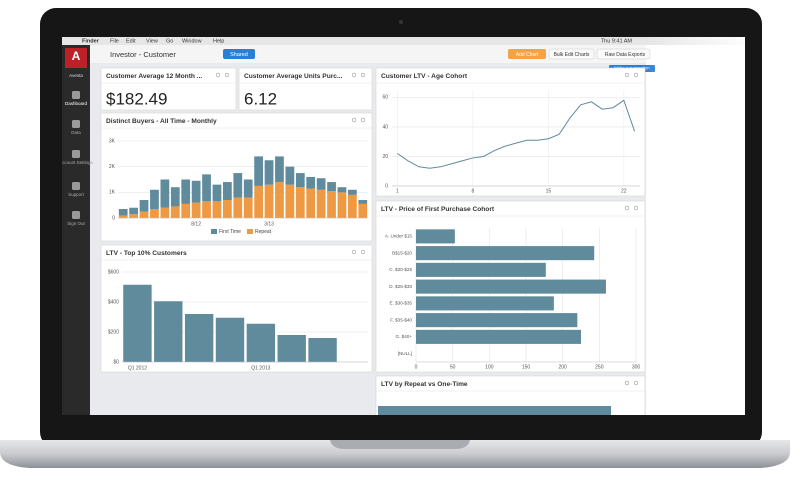 Image resolution: width=800 pixels, height=494 pixels. What do you see at coordinates (91, 41) in the screenshot?
I see `apple-menu: Finder` at bounding box center [91, 41].